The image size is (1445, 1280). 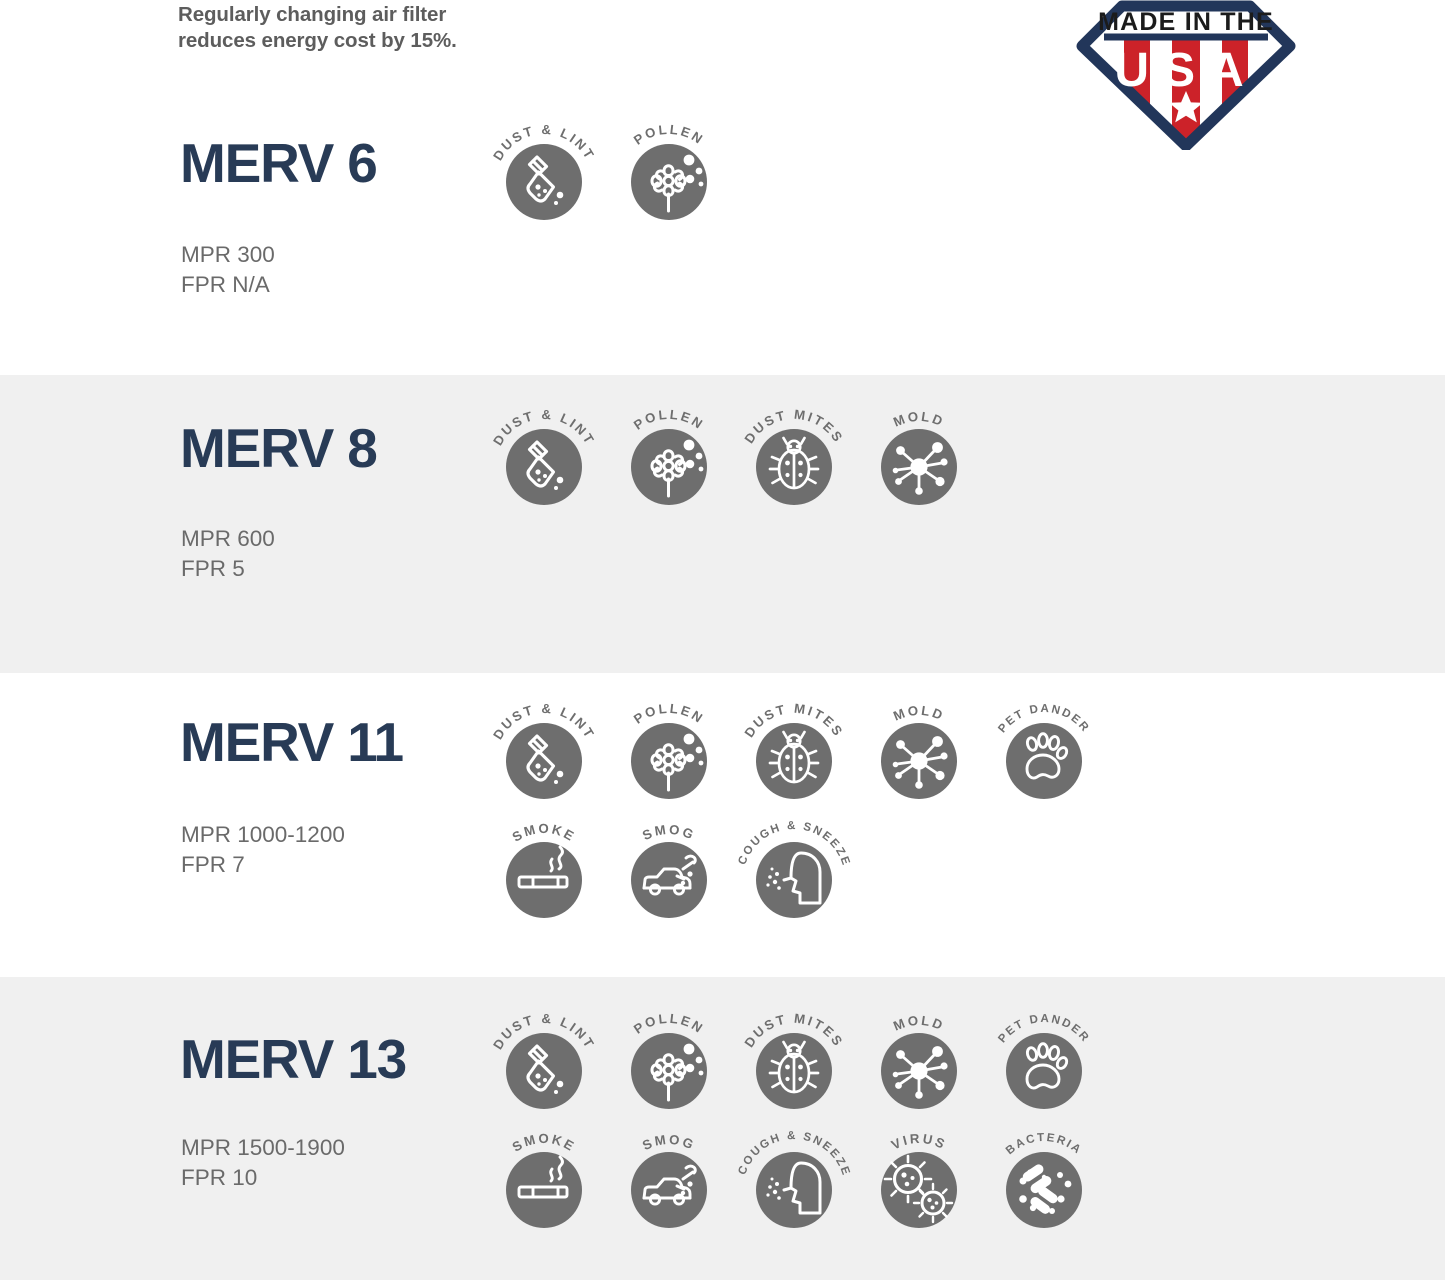 I want to click on merv-rating-subtext: MPR 1500-1900 FPR 10, so click(x=263, y=1162).